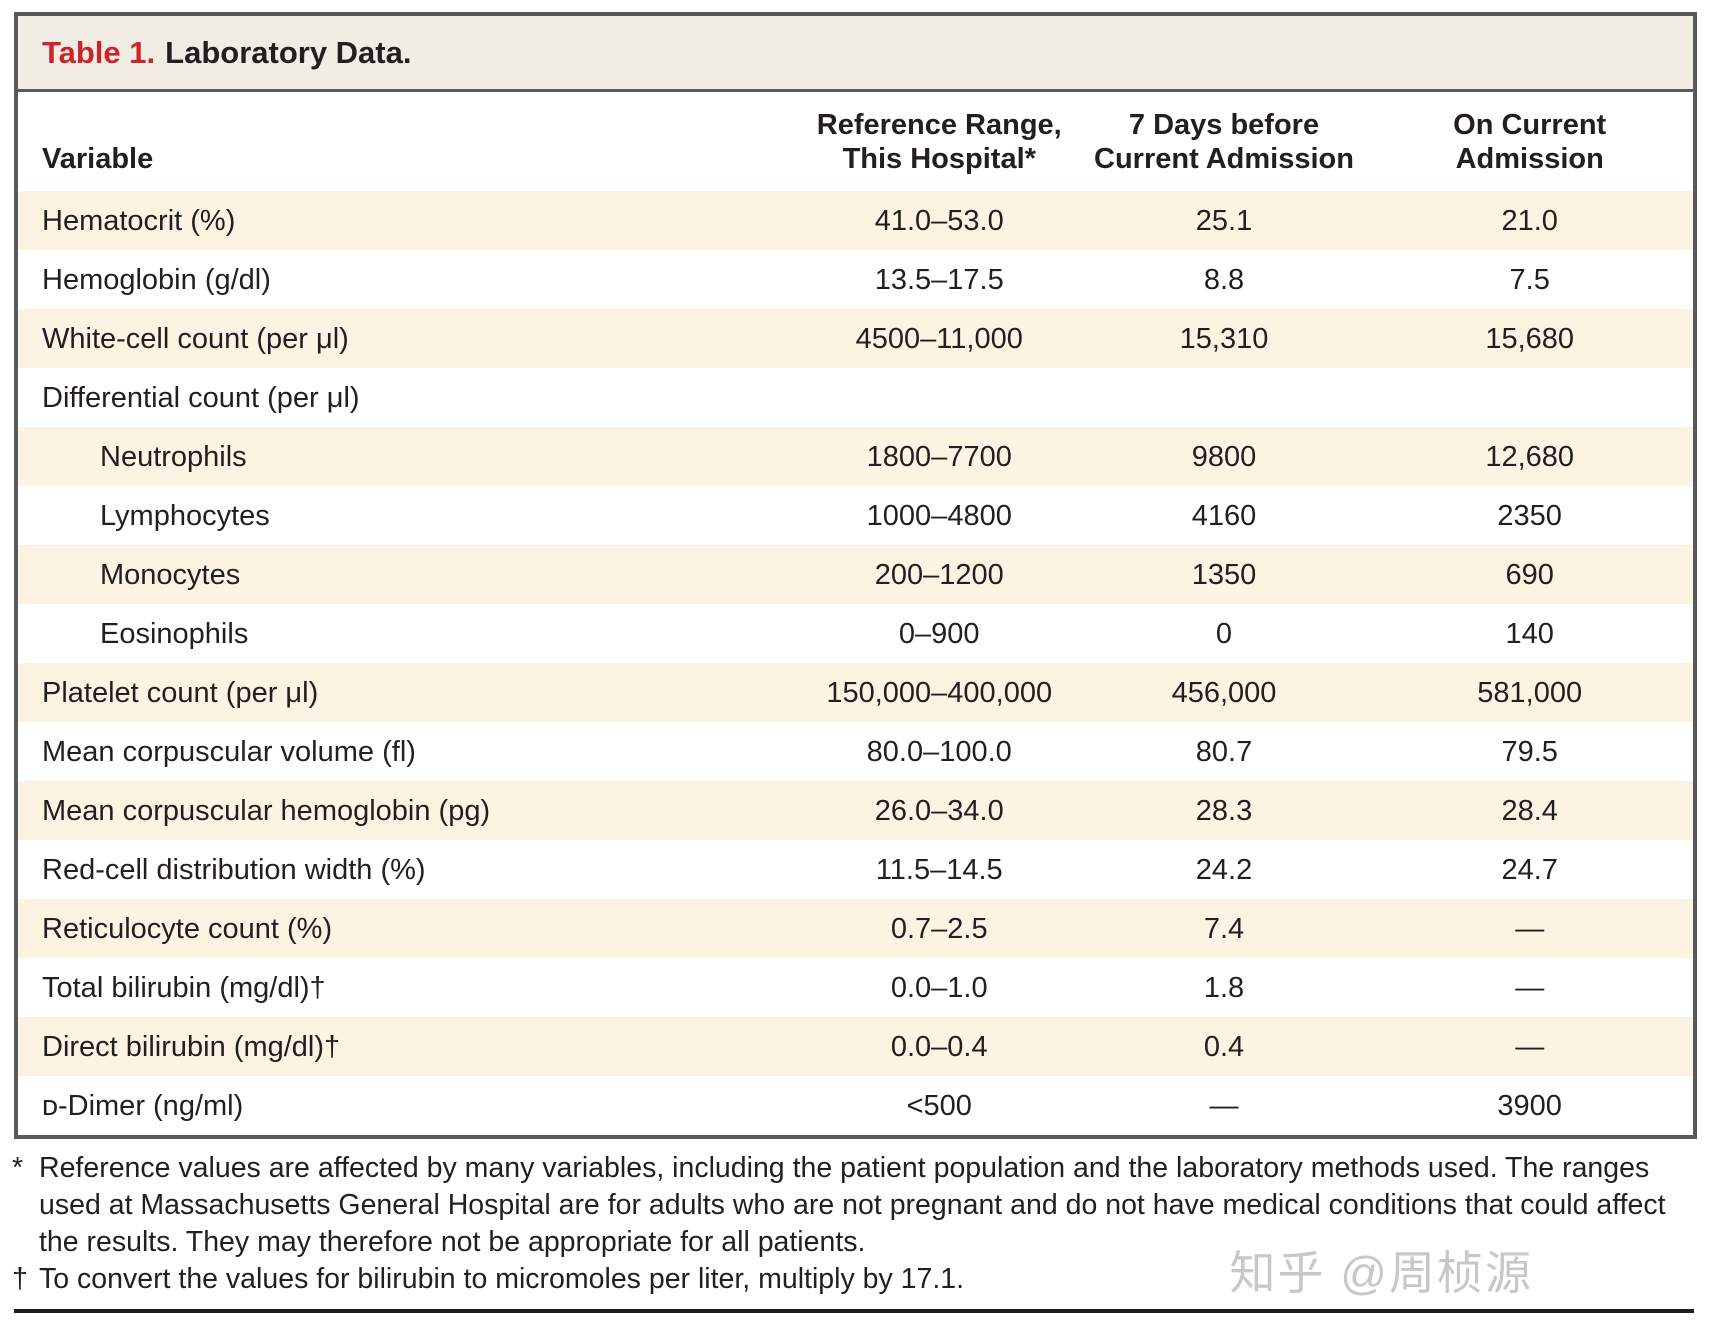  Describe the element at coordinates (854, 1311) in the screenshot. I see `bottom-rule` at that location.